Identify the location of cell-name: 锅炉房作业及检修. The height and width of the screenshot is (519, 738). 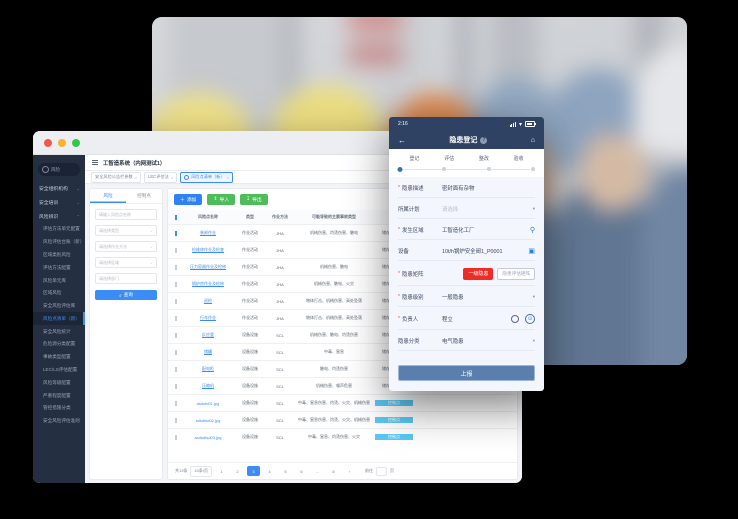
(208, 284).